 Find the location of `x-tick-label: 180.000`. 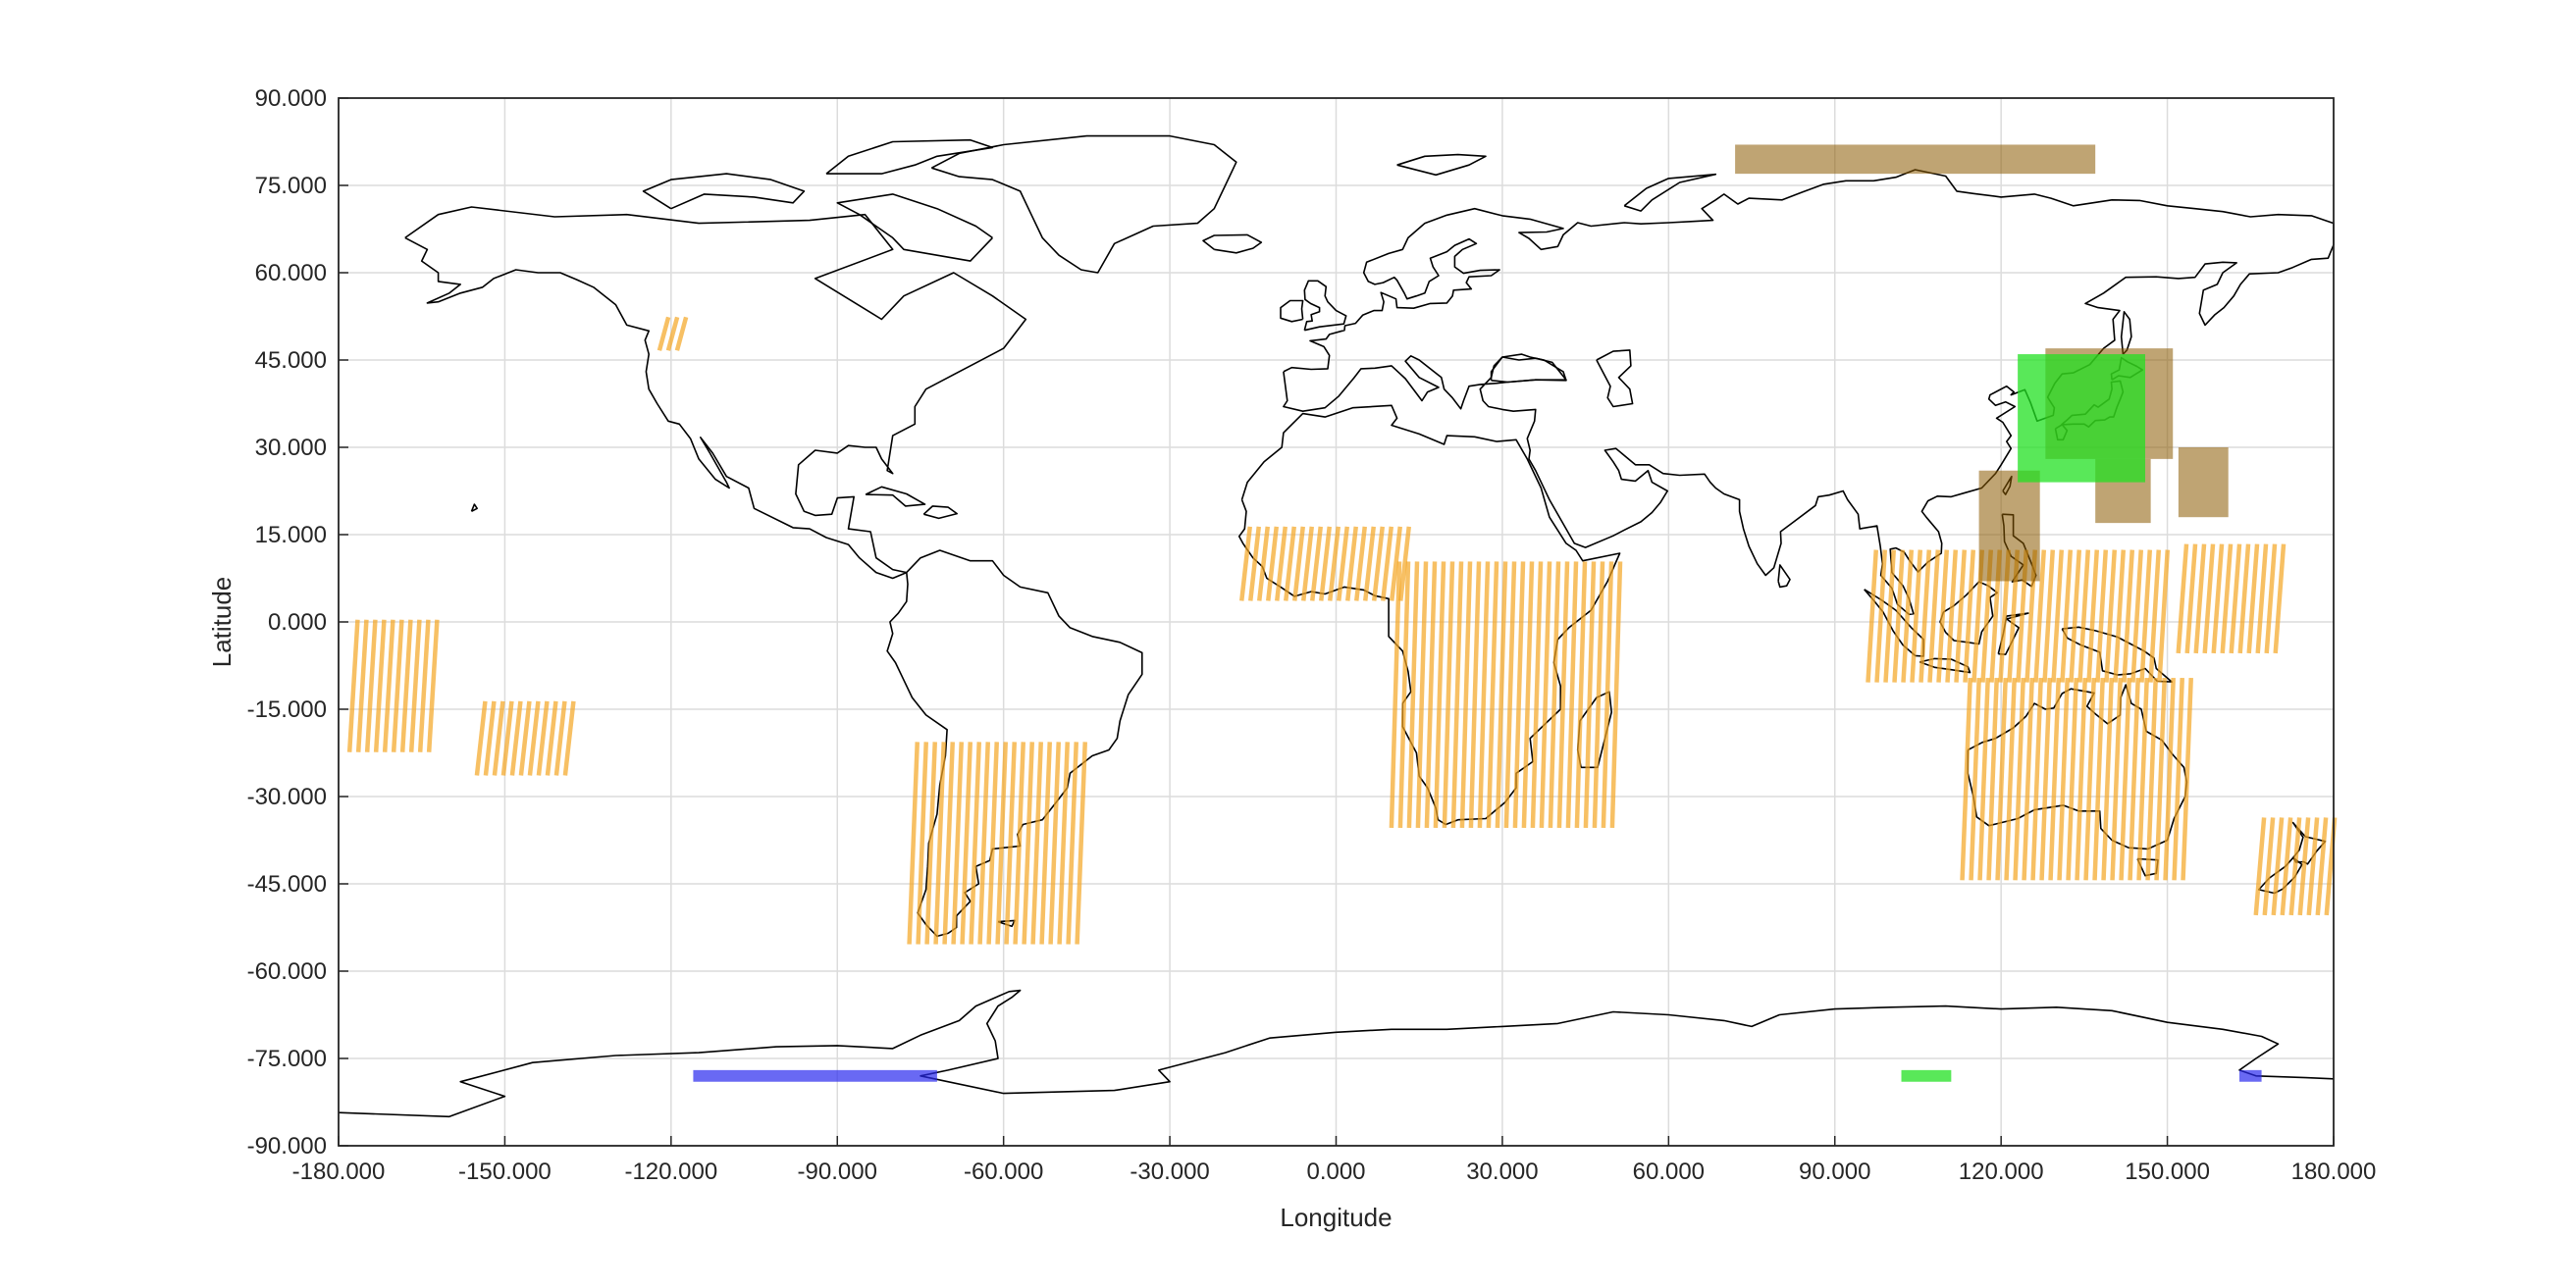

x-tick-label: 180.000 is located at coordinates (2334, 1172).